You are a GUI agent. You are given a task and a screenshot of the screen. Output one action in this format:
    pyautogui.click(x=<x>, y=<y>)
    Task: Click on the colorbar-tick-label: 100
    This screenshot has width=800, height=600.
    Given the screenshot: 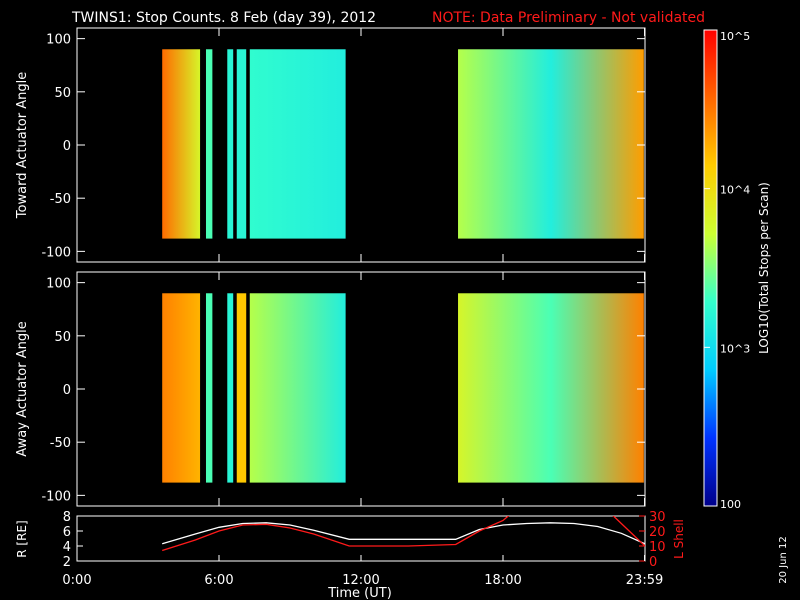 What is the action you would take?
    pyautogui.click(x=730, y=504)
    